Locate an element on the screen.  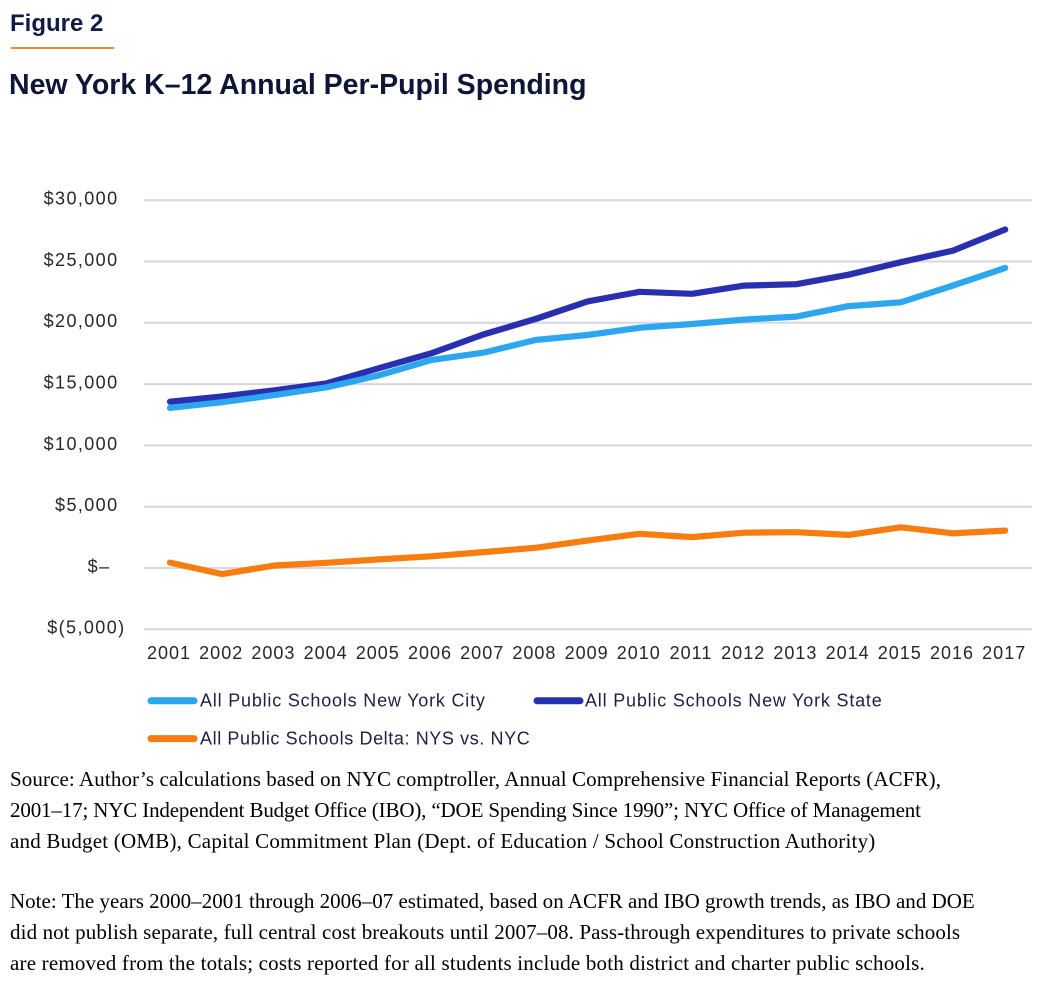
svg-text: $10,000 is located at coordinates (81, 444).